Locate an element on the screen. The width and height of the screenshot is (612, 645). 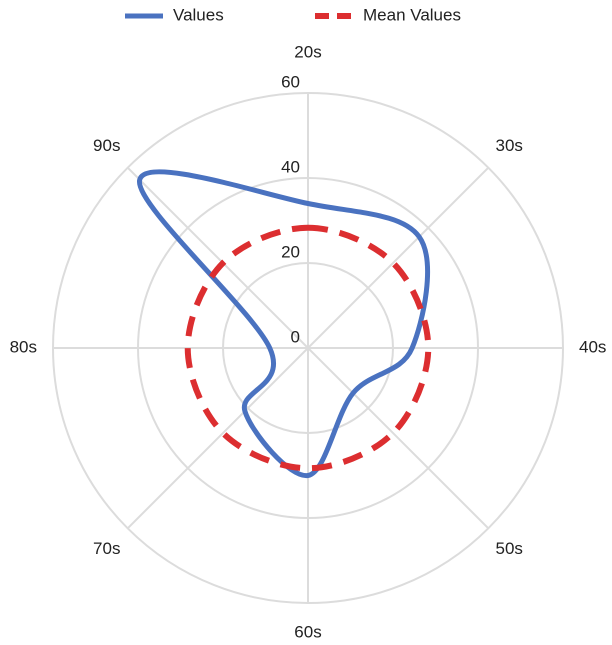
category-label: 60s is located at coordinates (307, 631).